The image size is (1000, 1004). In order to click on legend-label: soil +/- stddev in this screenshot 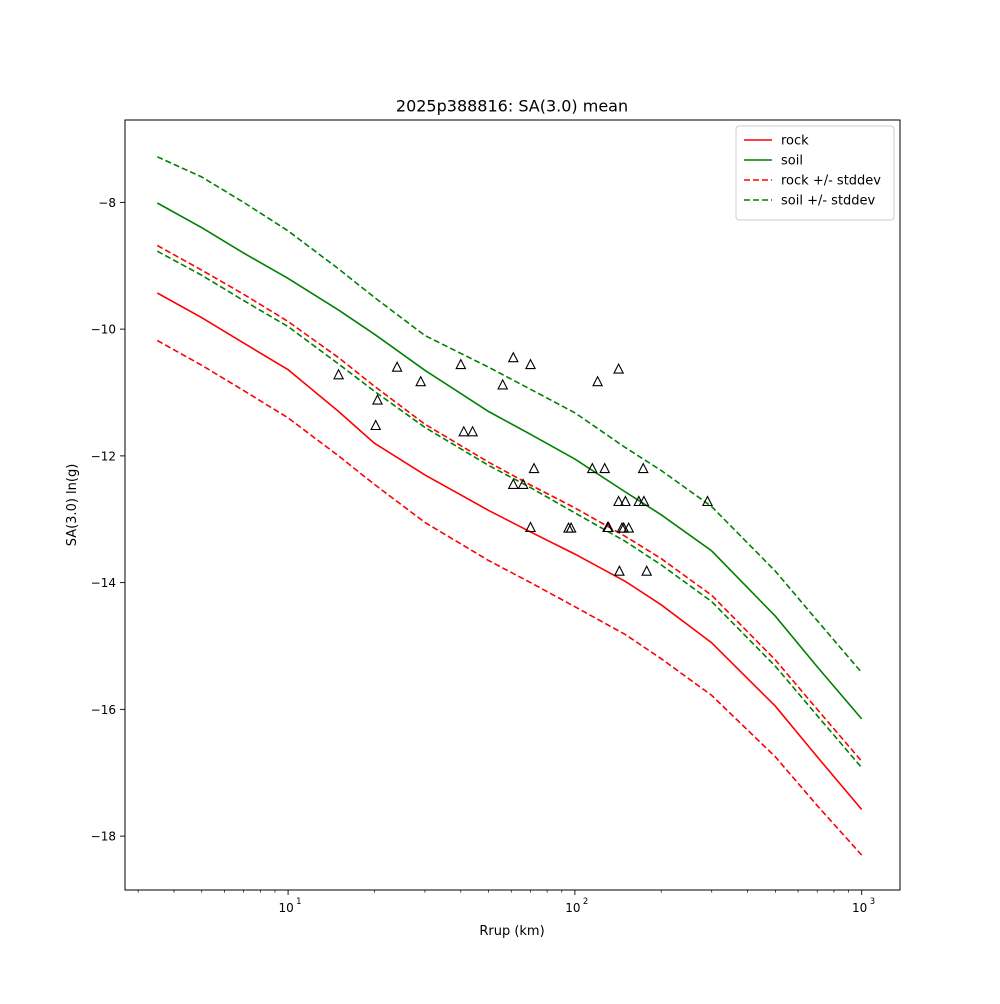, I will do `click(828, 201)`.